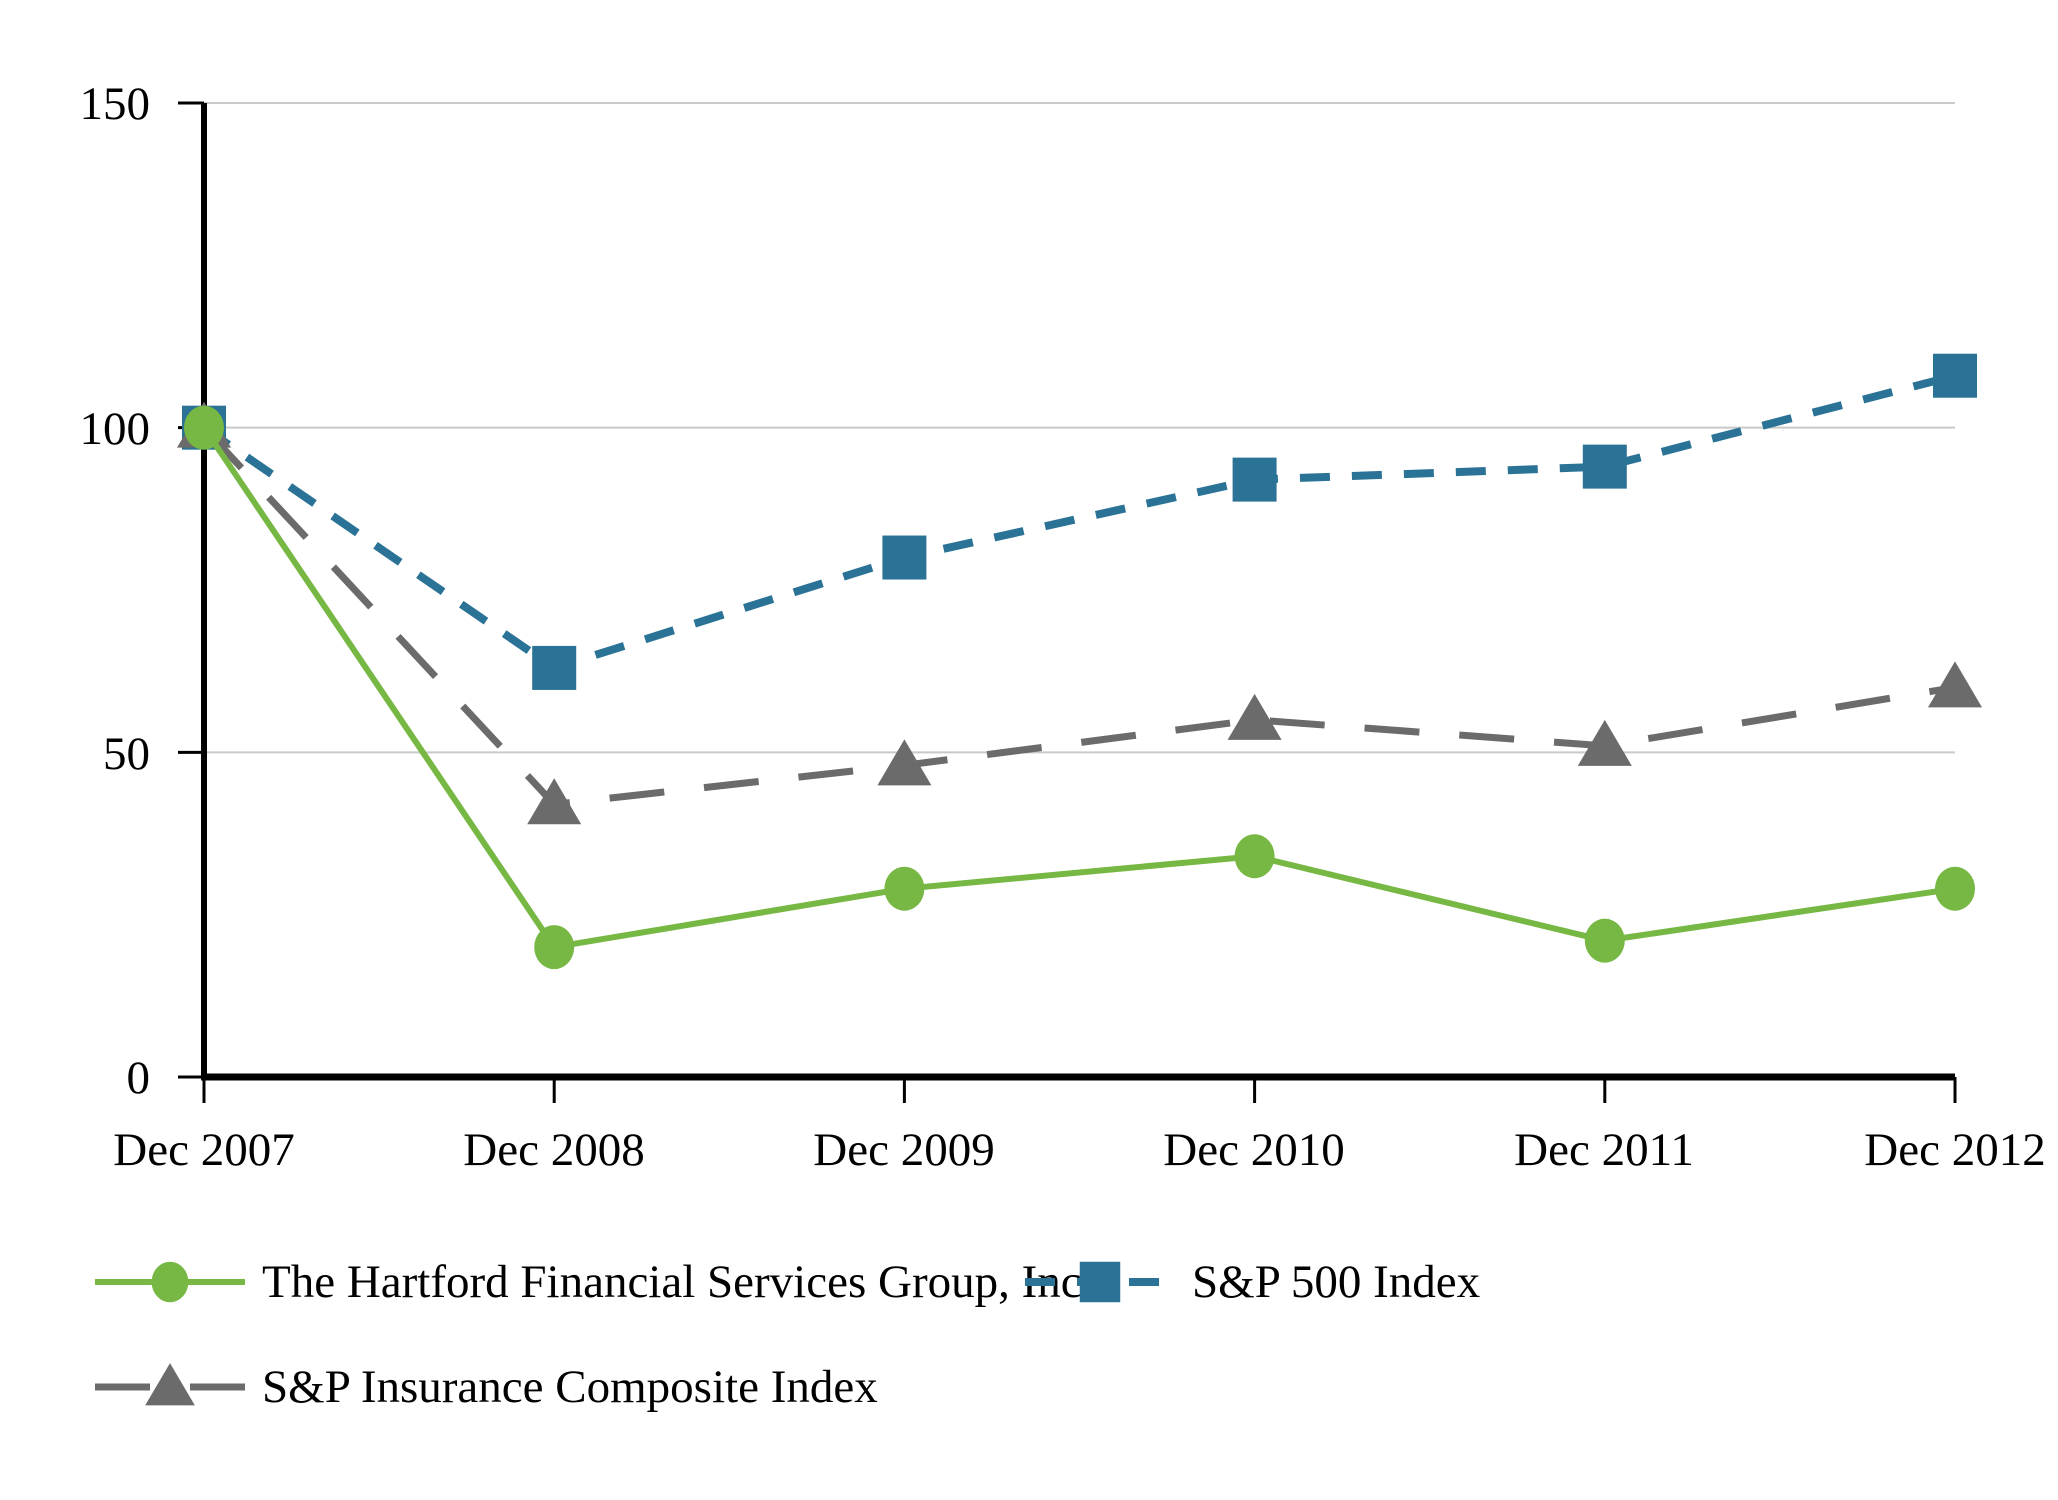 This screenshot has height=1500, width=2058. Describe the element at coordinates (1954, 1150) in the screenshot. I see `x-tick-label-dec-2012: Dec 2012` at that location.